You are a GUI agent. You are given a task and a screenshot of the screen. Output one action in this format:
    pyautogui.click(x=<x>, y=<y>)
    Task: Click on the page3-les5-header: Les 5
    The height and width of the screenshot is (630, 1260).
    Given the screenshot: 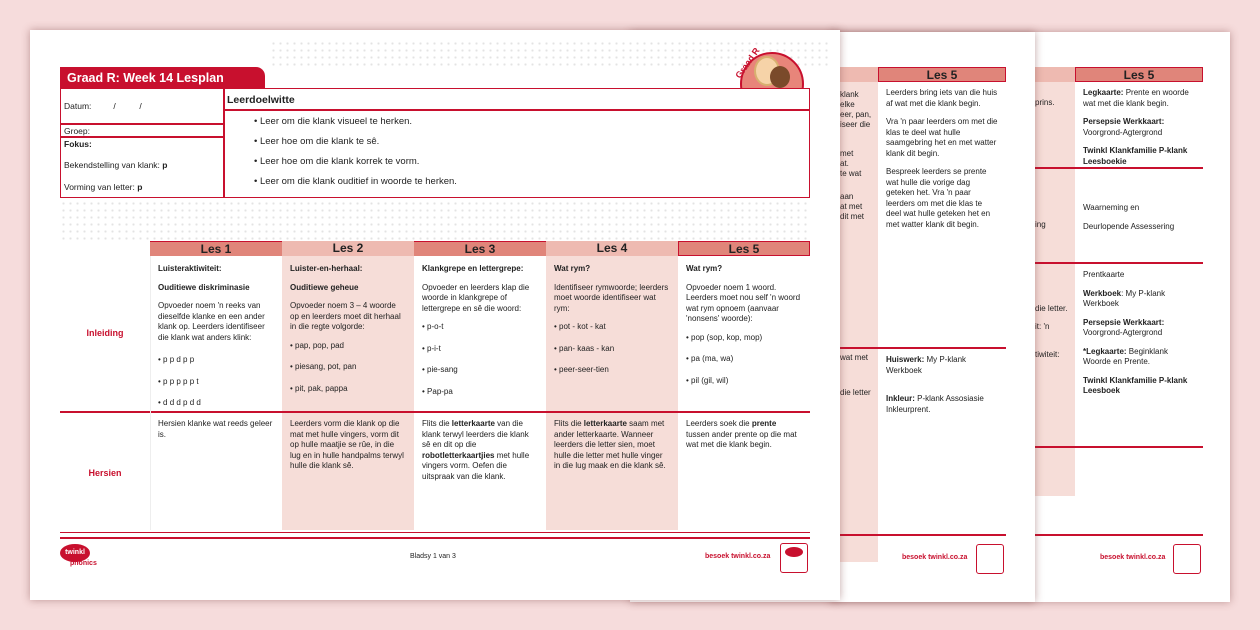 What is the action you would take?
    pyautogui.click(x=1139, y=74)
    